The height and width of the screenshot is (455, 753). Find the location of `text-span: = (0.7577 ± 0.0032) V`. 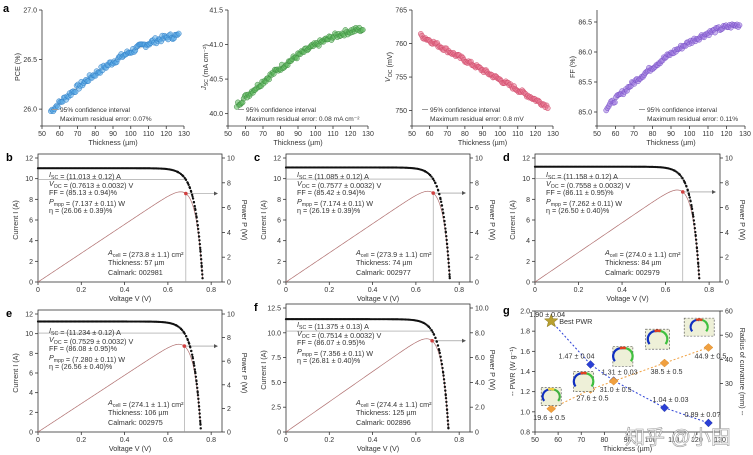

text-span: = (0.7577 ± 0.0032) V is located at coordinates (346, 185).